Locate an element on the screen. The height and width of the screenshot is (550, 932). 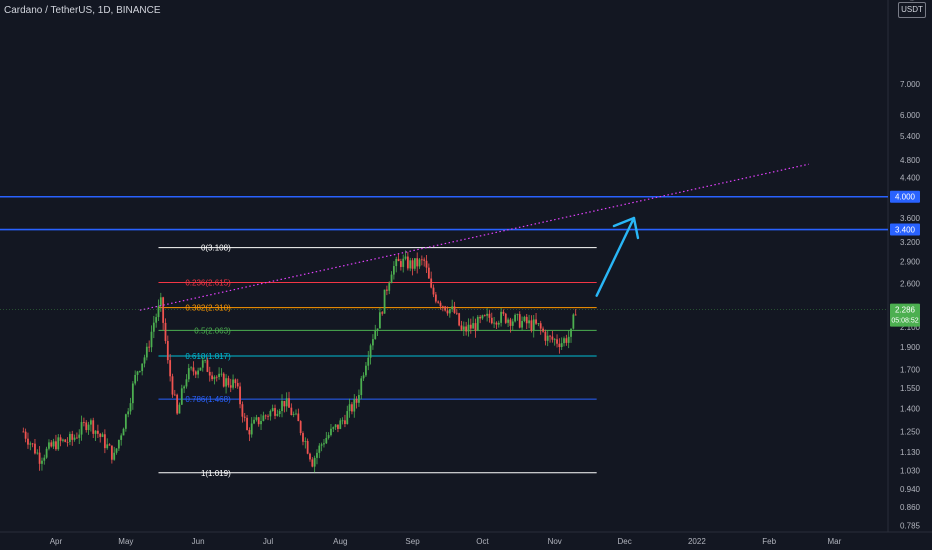
x-tick-label: Feb is located at coordinates (769, 541).